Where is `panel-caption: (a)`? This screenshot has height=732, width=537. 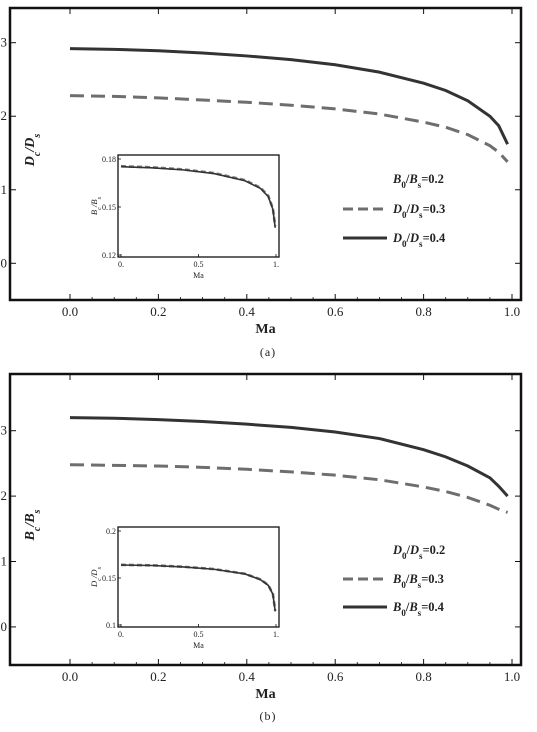 panel-caption: (a) is located at coordinates (268, 352).